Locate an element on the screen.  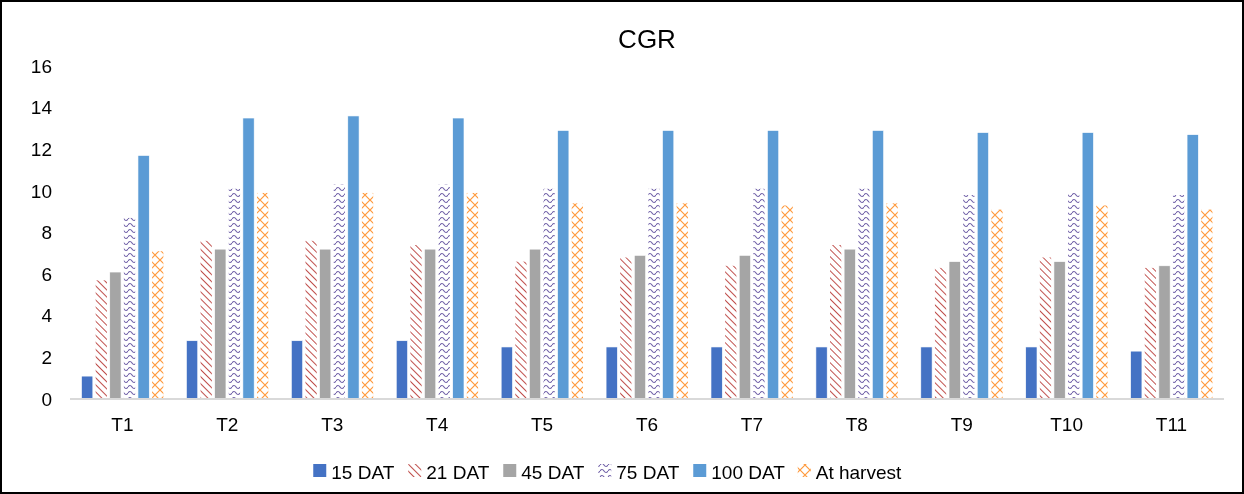
y-tick-label: 14 is located at coordinates (41, 108).